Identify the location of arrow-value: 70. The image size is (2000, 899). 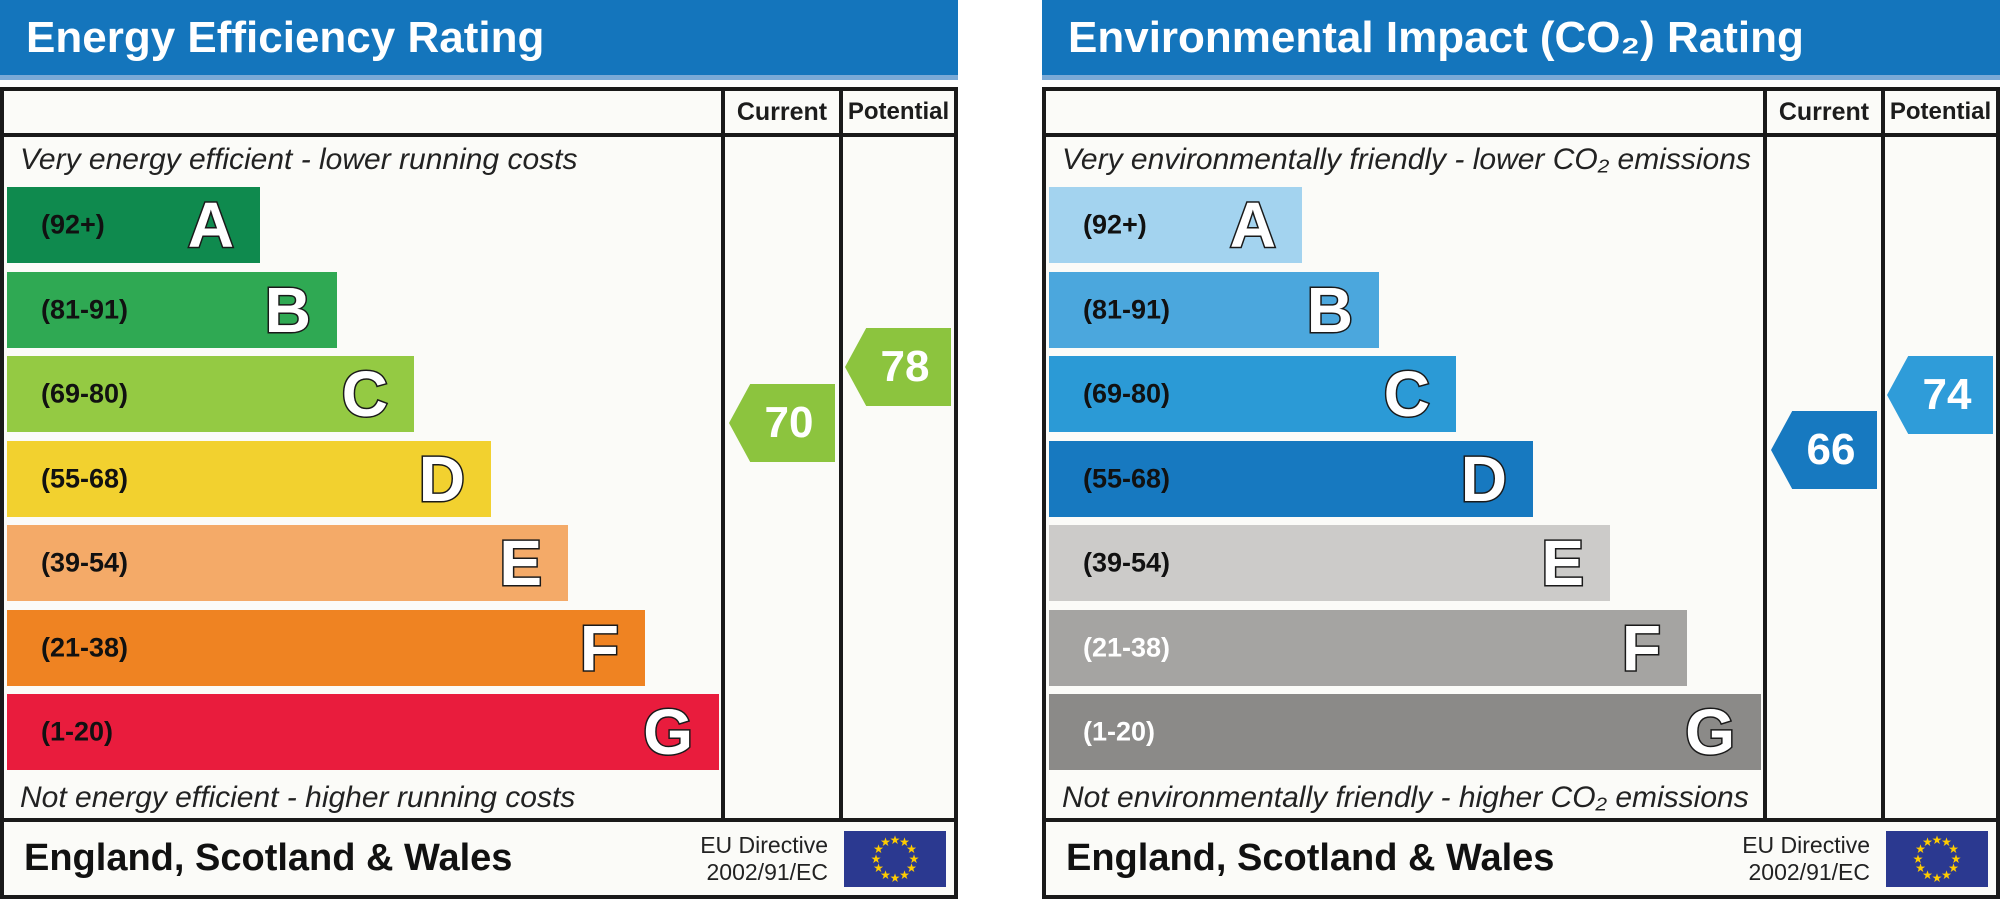
(789, 422).